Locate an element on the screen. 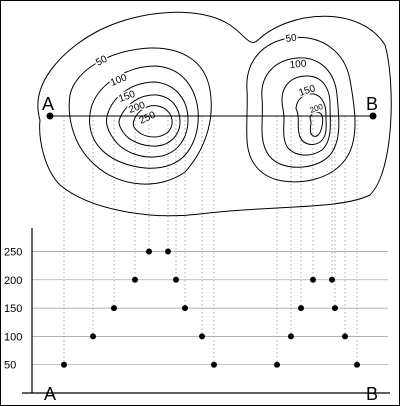 The image size is (400, 406). map-label-a: A is located at coordinates (48, 104).